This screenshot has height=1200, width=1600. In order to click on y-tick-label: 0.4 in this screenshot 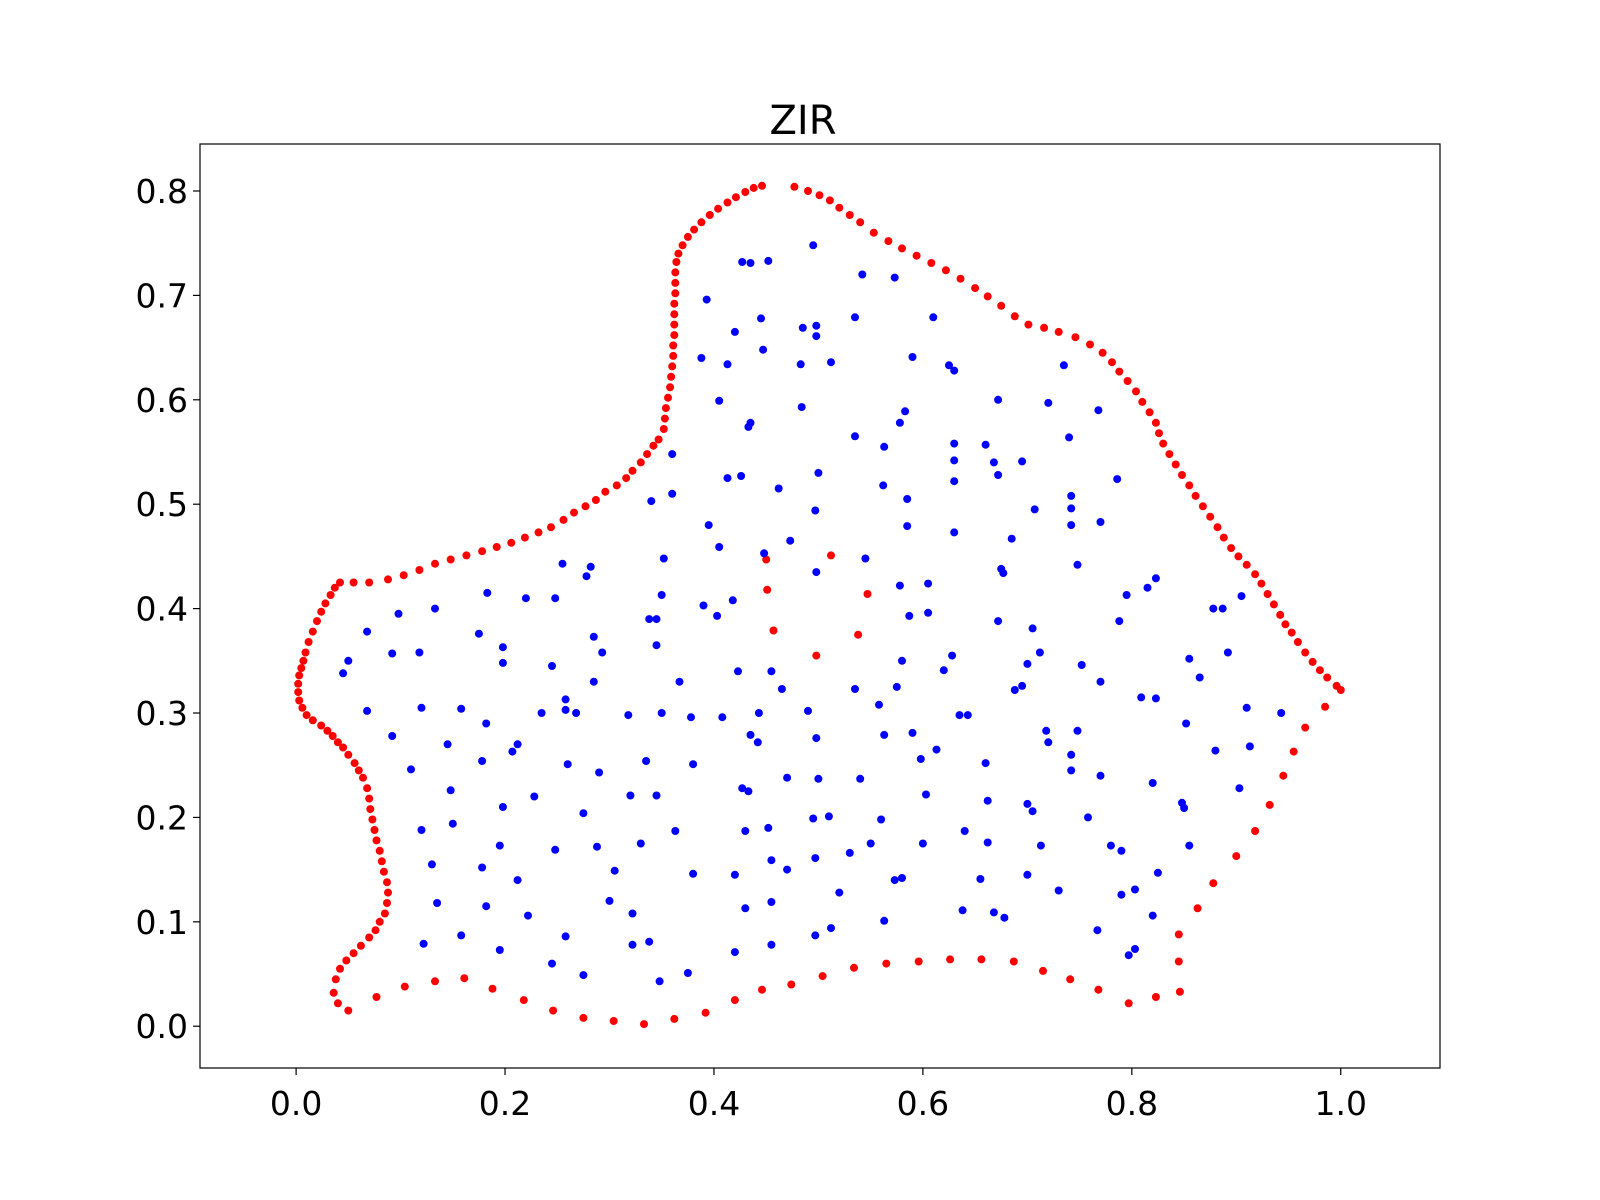, I will do `click(162, 609)`.